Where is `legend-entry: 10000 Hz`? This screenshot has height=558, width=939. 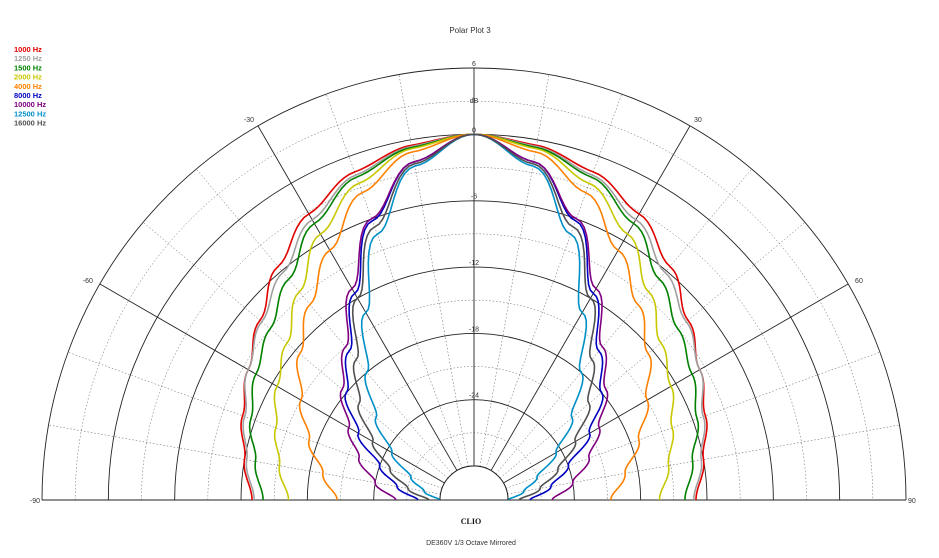 legend-entry: 10000 Hz is located at coordinates (30, 104).